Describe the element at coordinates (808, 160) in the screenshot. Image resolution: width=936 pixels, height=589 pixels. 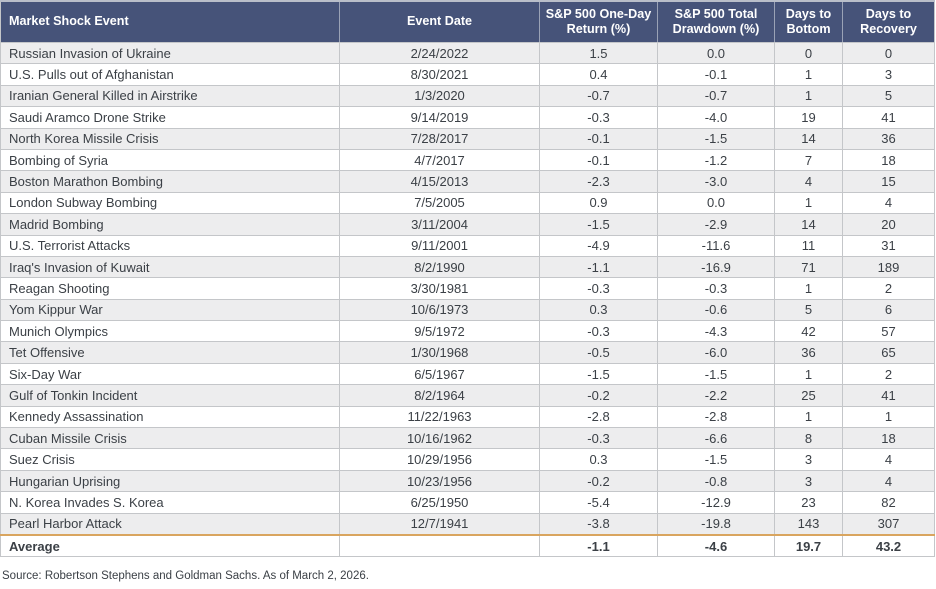
I see `days-to-bottom-cell: 7` at that location.